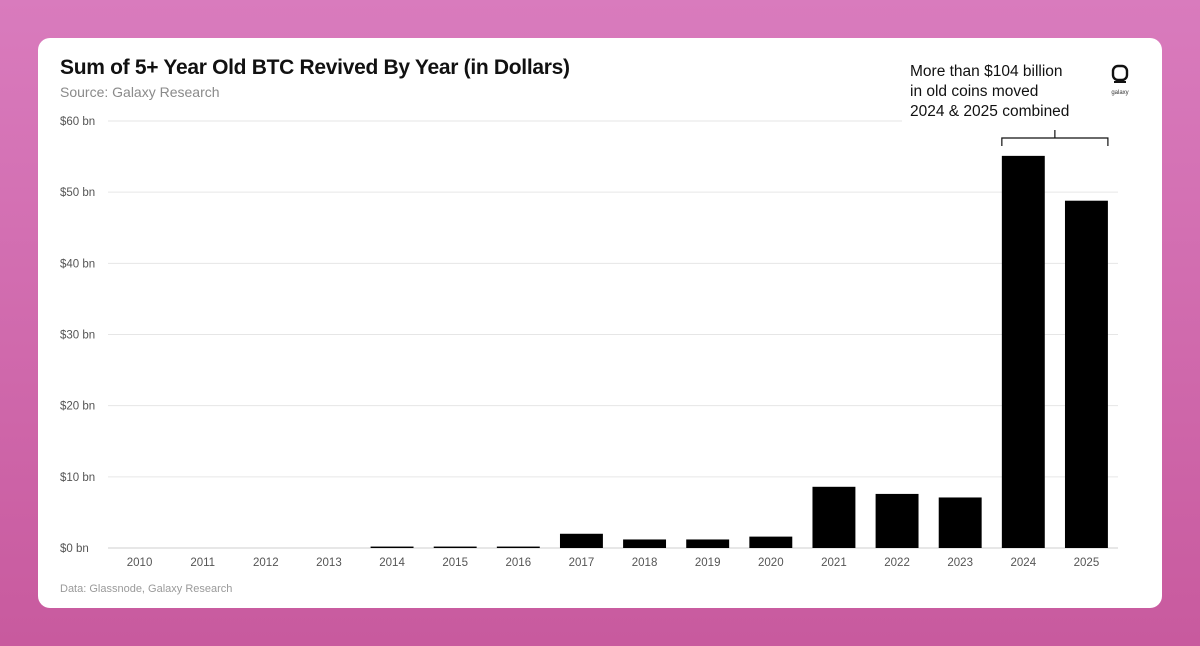  I want to click on x-tick-label: 2015, so click(455, 563).